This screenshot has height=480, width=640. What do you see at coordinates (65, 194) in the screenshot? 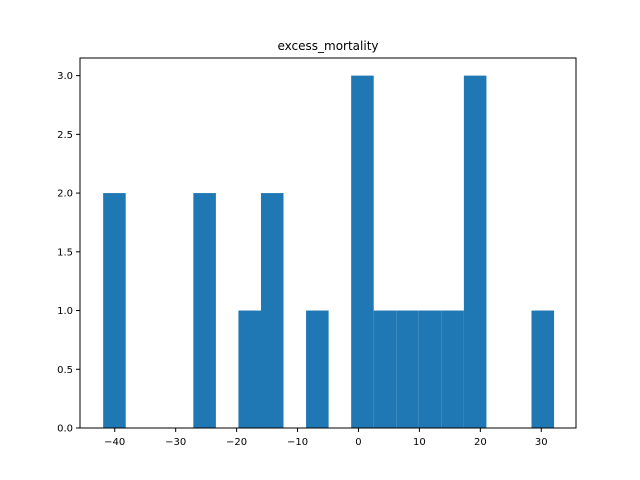
I see `y-tick-label-4: 2.0` at bounding box center [65, 194].